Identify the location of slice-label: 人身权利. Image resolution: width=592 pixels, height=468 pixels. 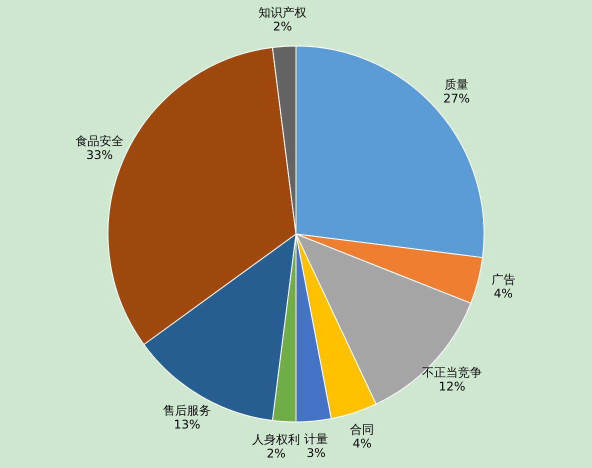
(276, 439).